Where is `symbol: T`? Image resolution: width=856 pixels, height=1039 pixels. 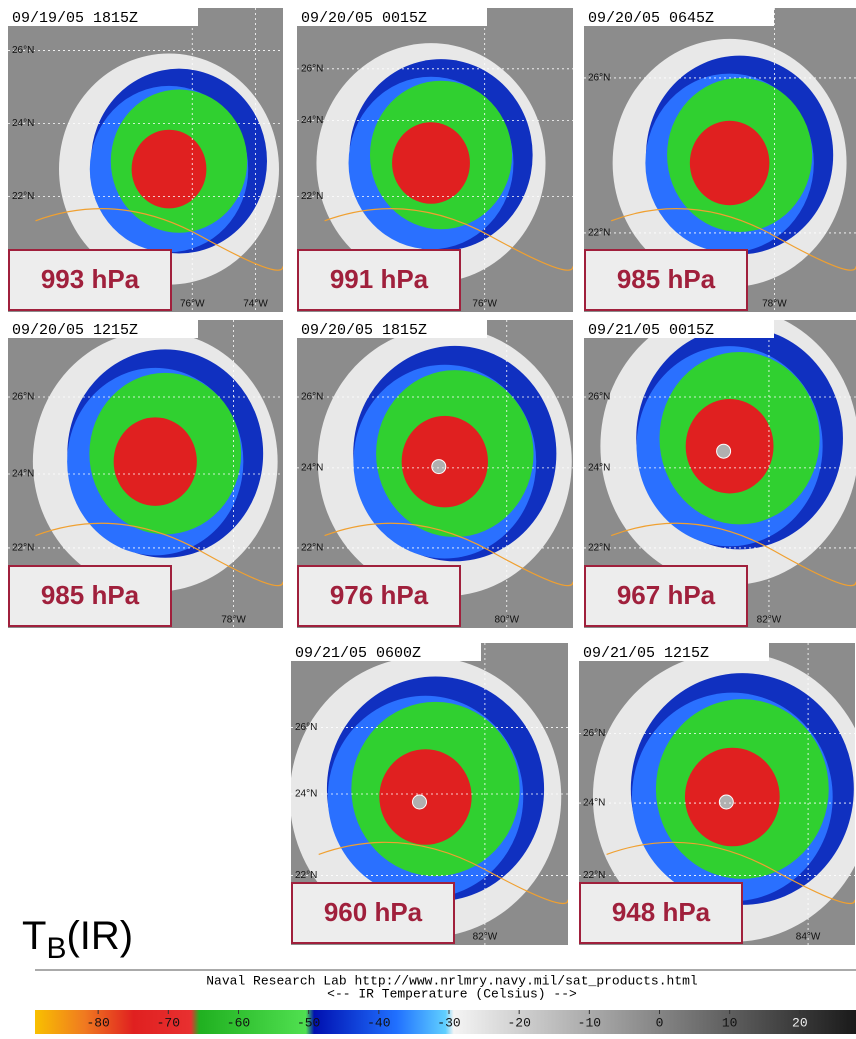
symbol: T is located at coordinates (34, 936).